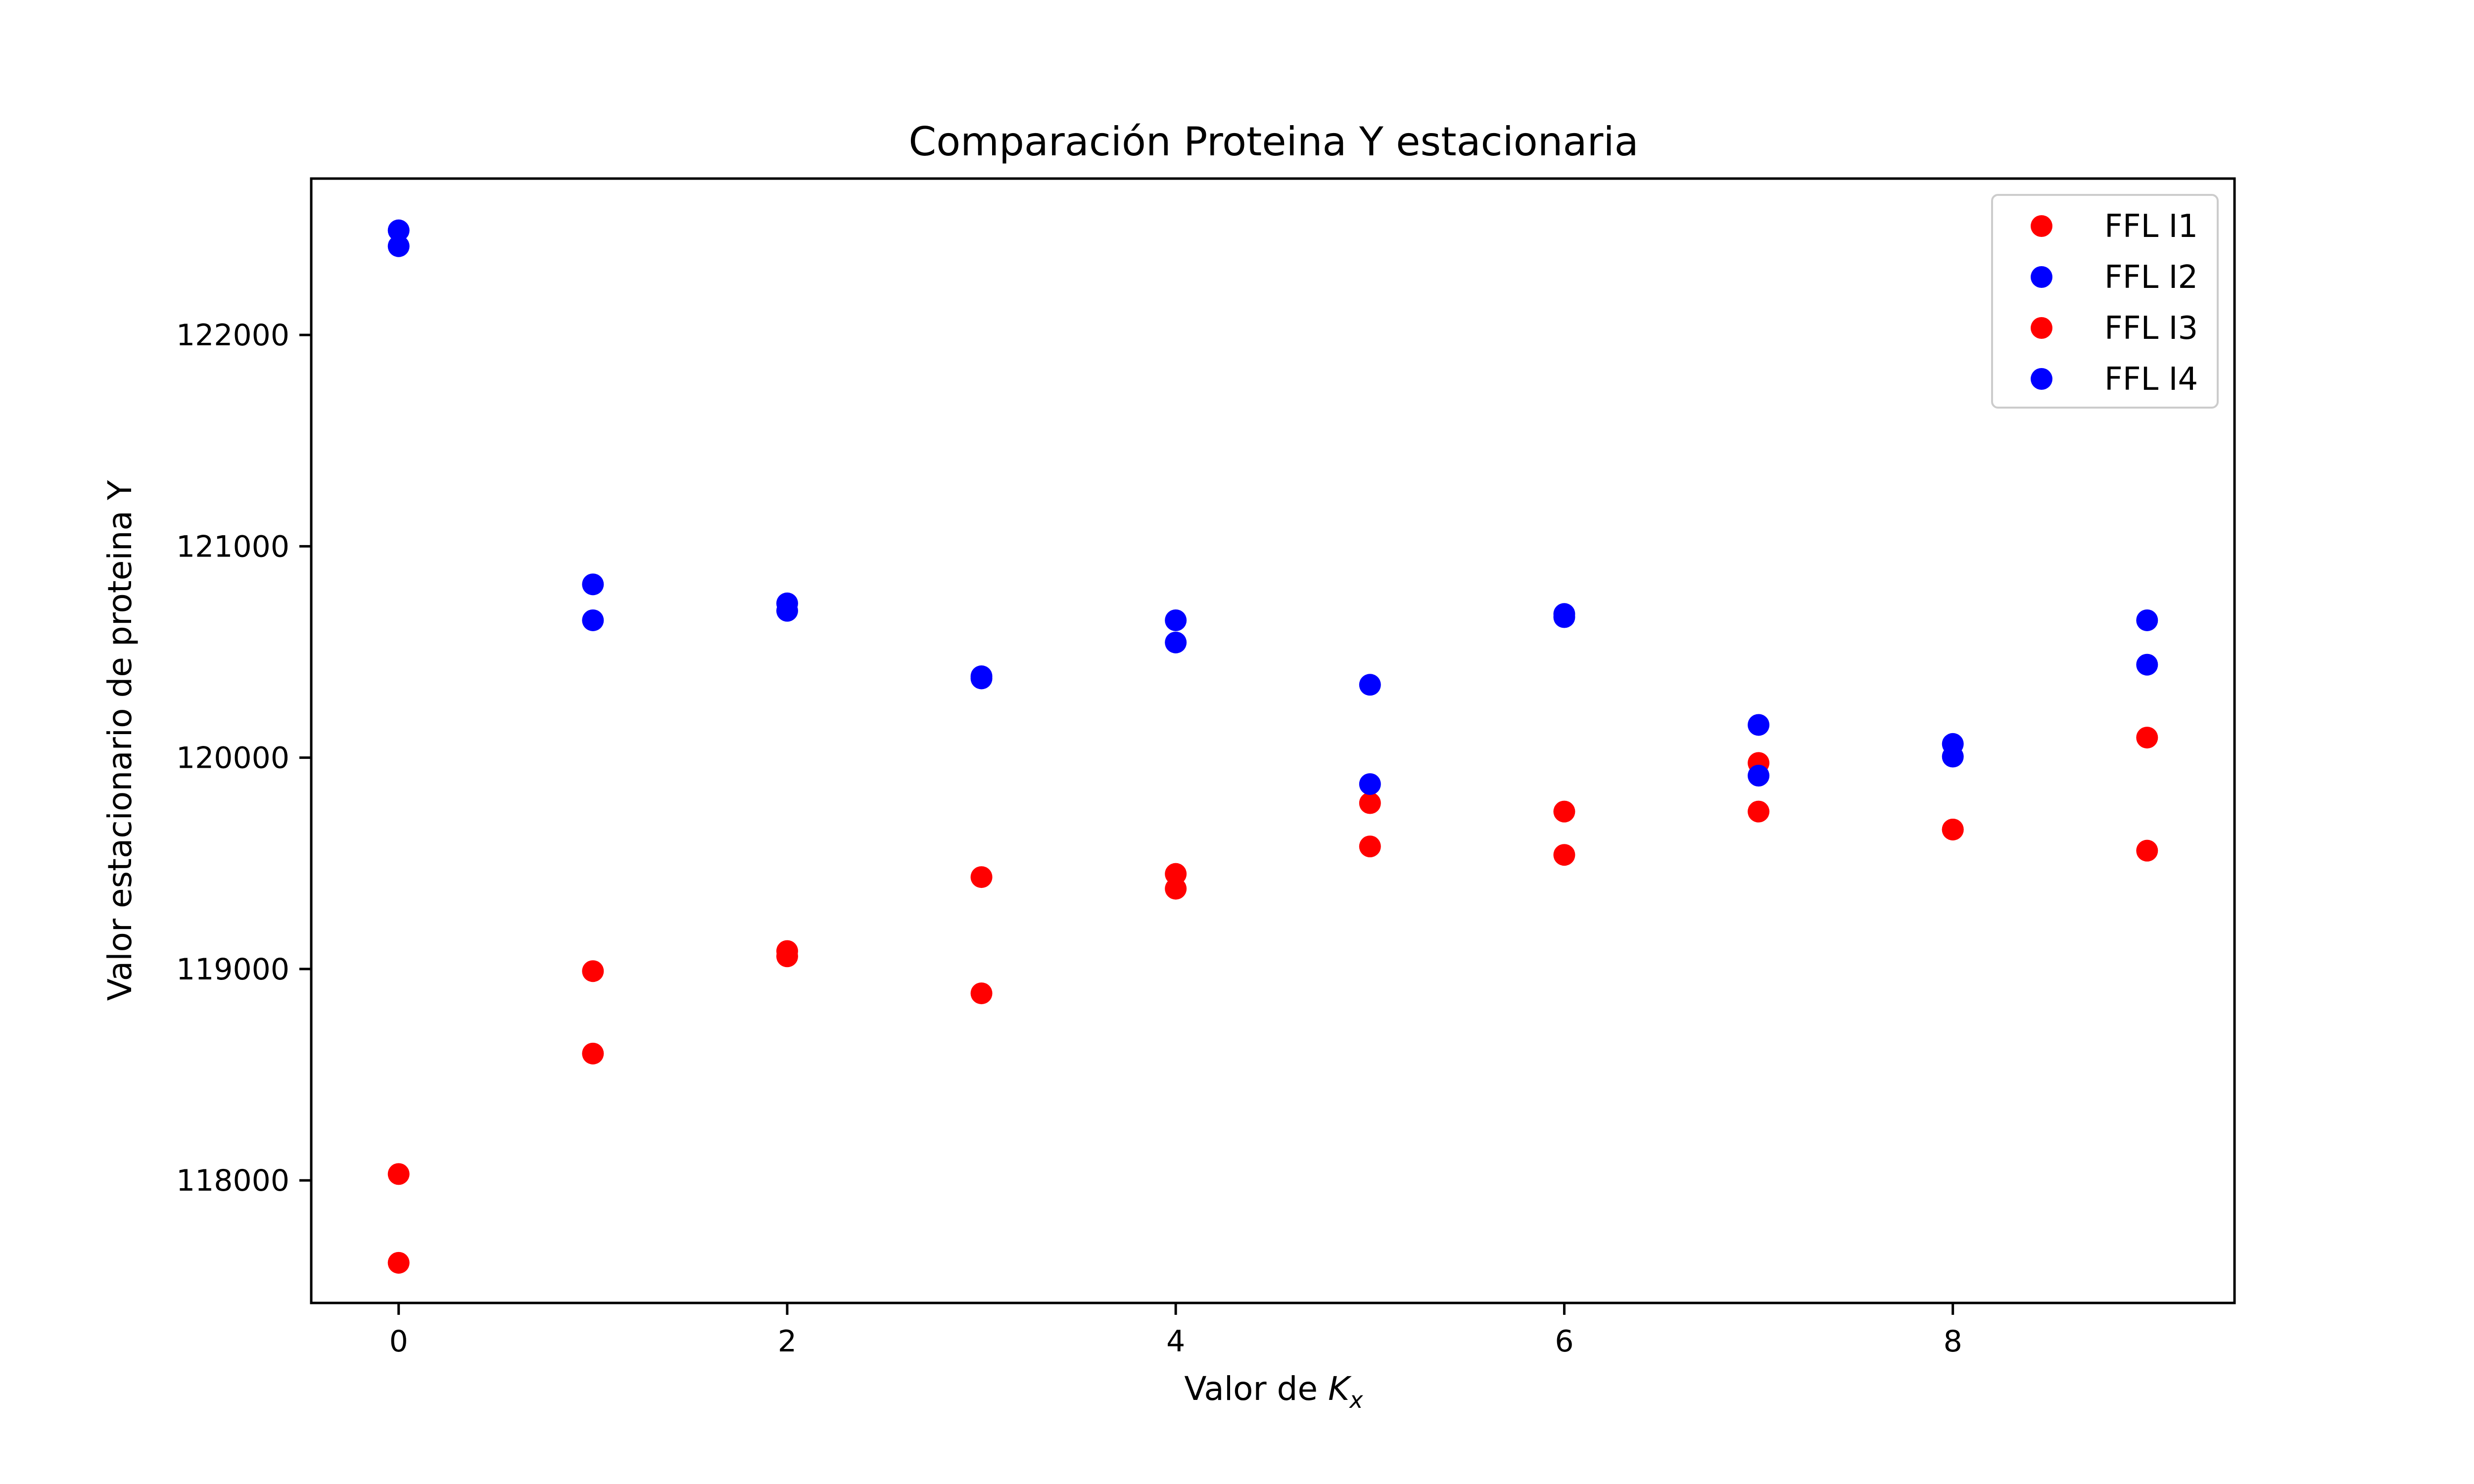  I want to click on x-axis-label-prefix: Valor de, so click(1256, 1389).